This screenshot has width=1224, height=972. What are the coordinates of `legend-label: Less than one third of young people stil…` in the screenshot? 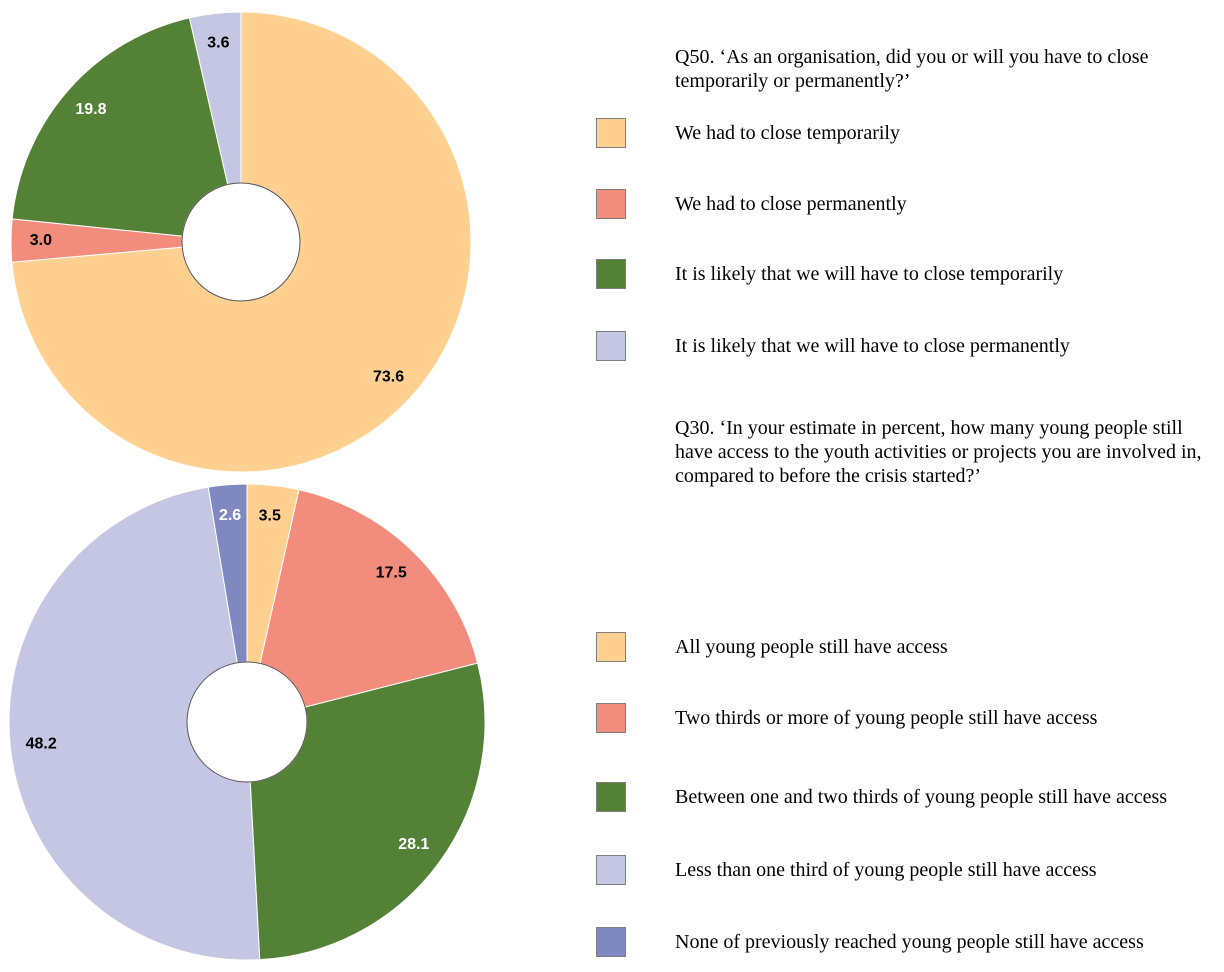 It's located at (886, 870).